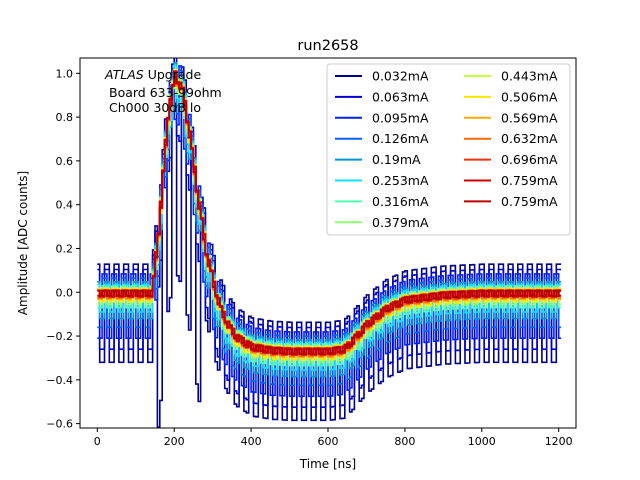 This screenshot has width=640, height=480. What do you see at coordinates (400, 222) in the screenshot?
I see `legend-label: 0.379mA` at bounding box center [400, 222].